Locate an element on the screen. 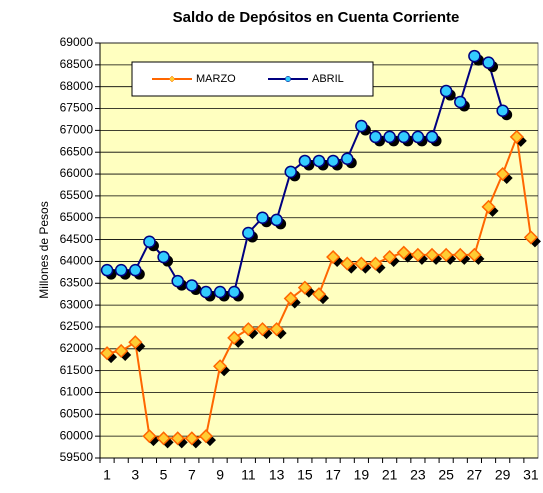  x-tick-label: 23 is located at coordinates (418, 475).